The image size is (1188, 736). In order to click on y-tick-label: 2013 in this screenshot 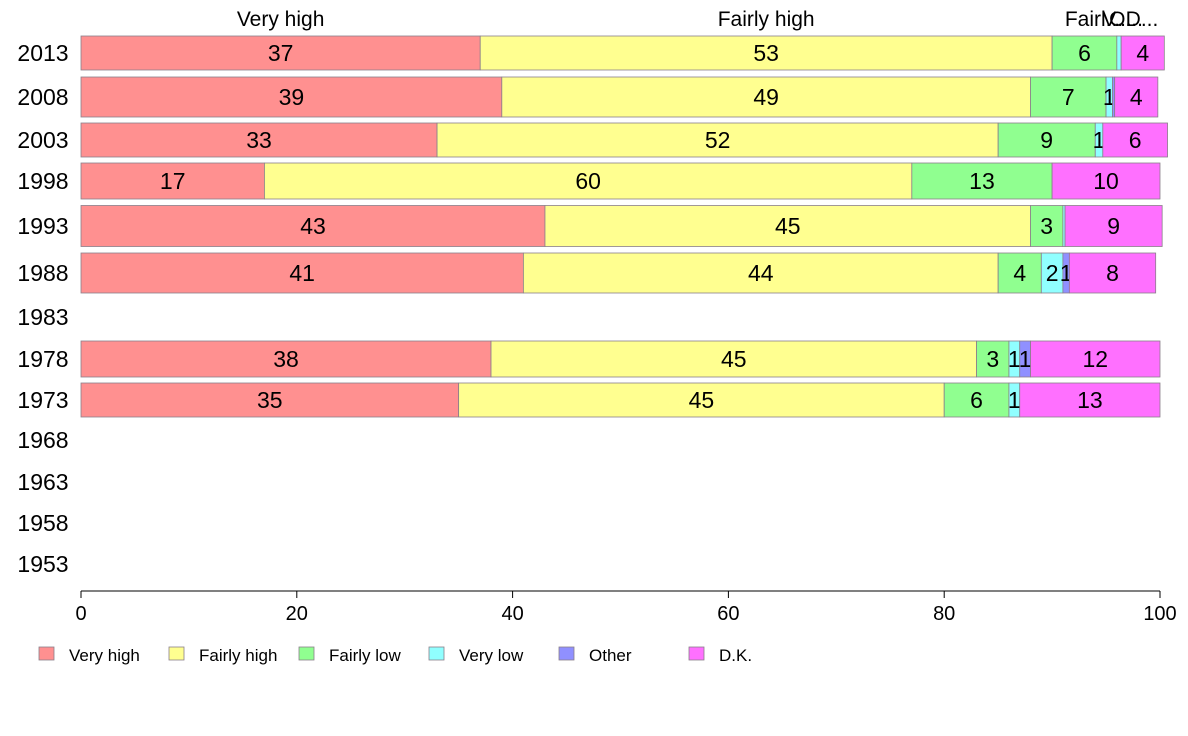, I will do `click(42, 53)`.